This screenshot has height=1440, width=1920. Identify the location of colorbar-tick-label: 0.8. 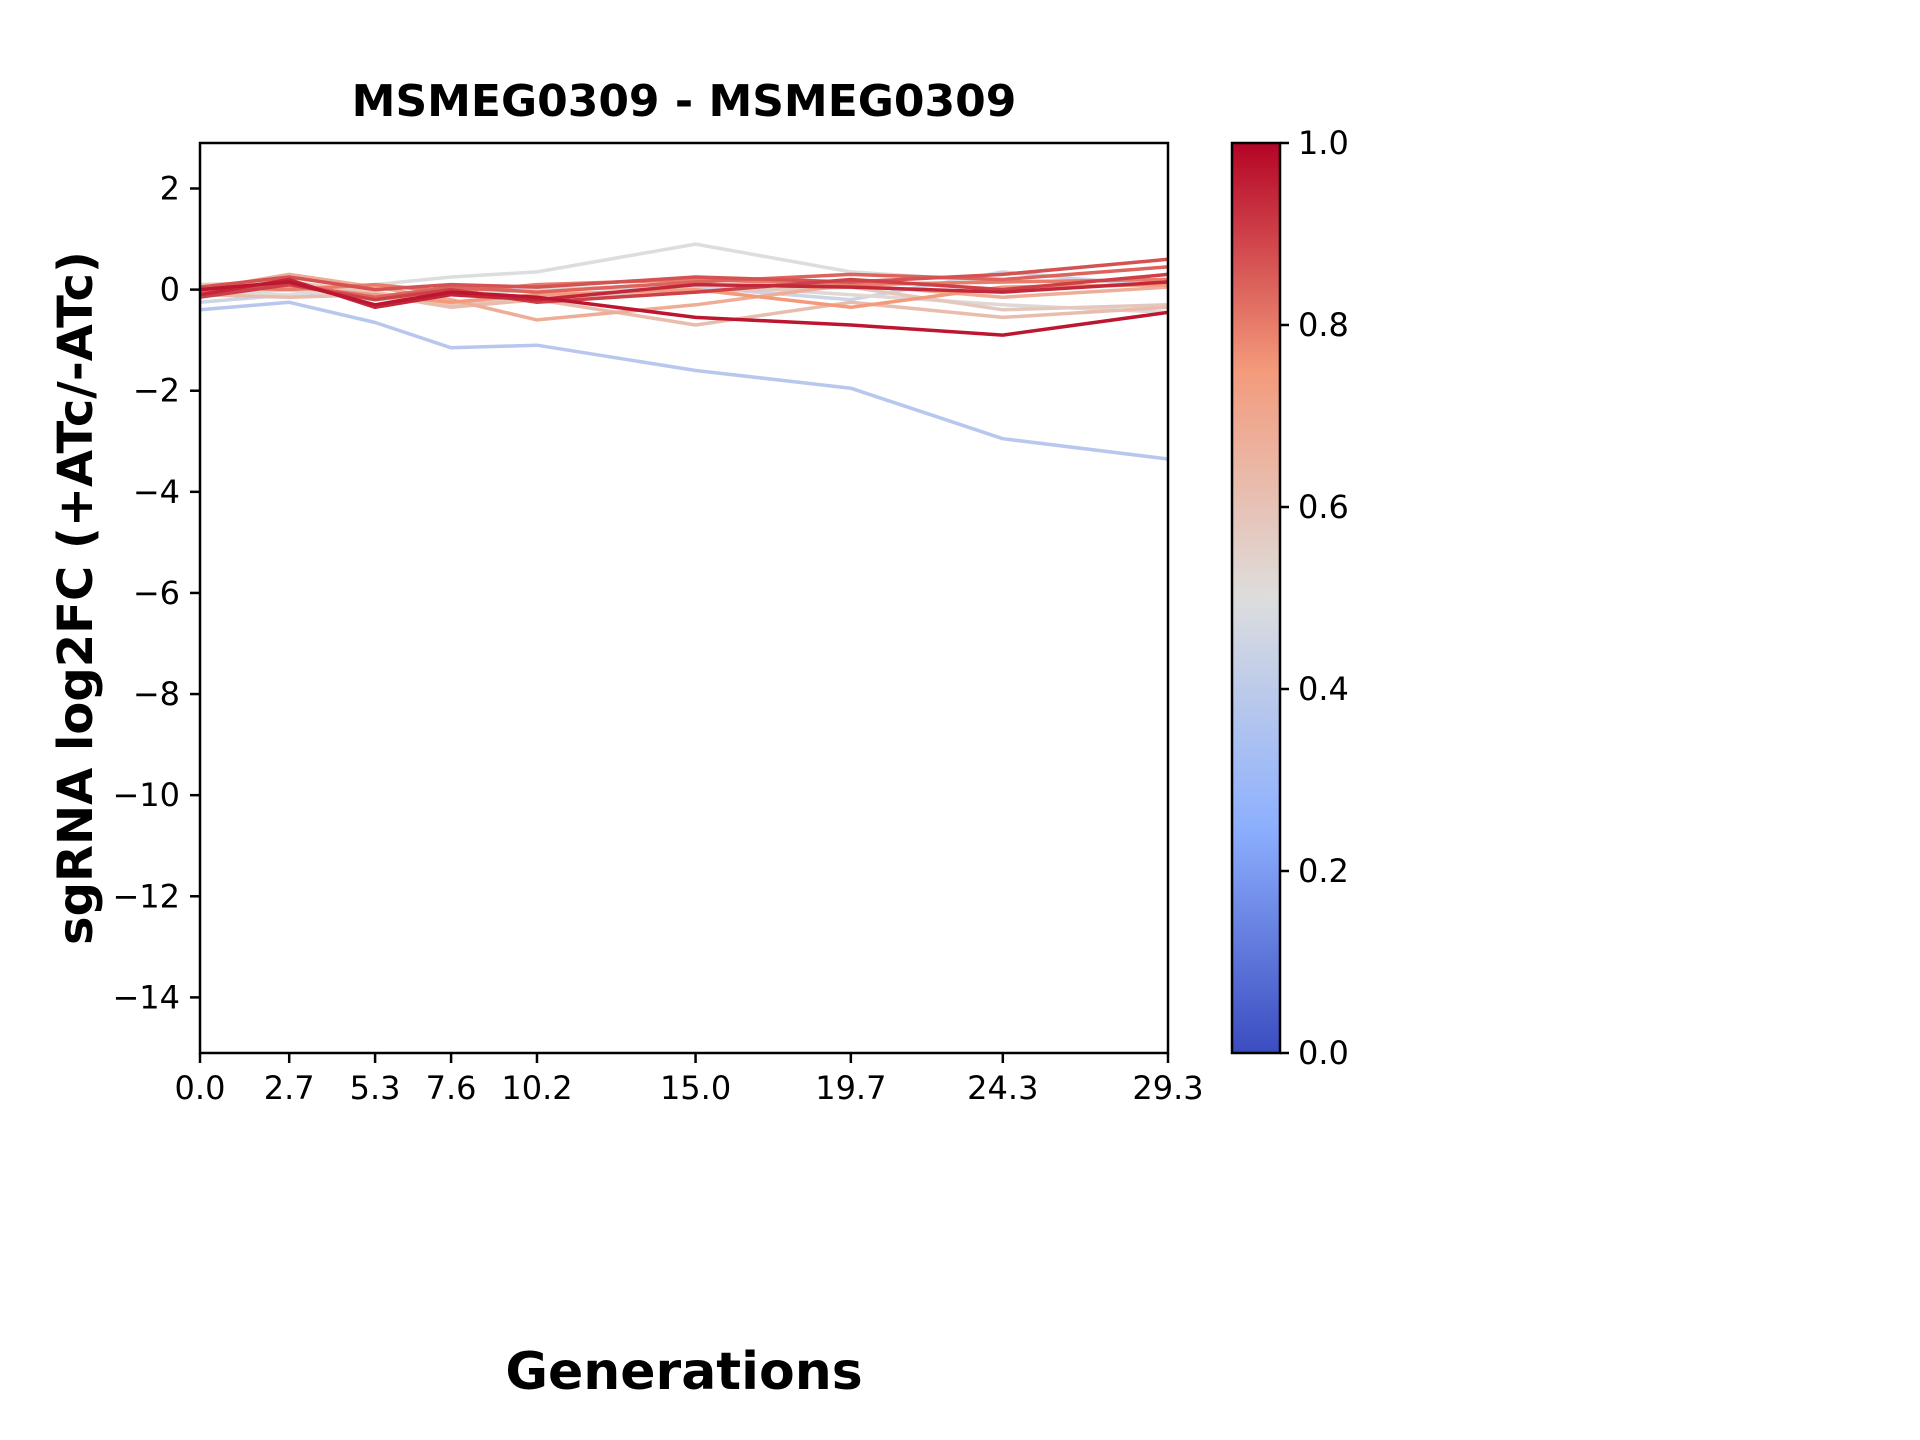
(1323, 325).